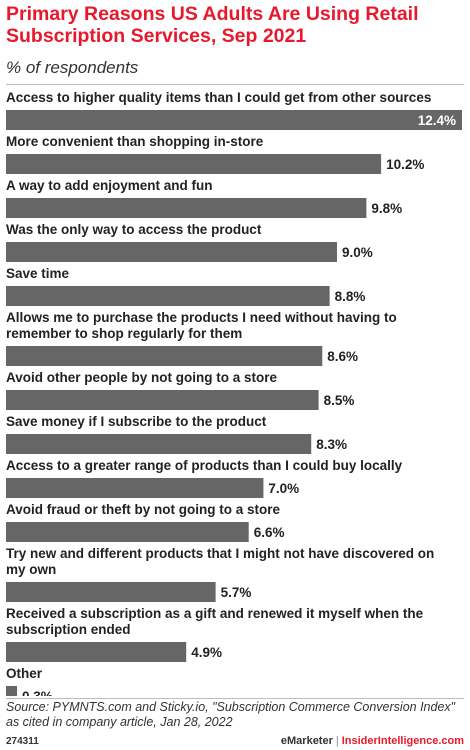  What do you see at coordinates (342, 356) in the screenshot?
I see `value-label: 8.6%` at bounding box center [342, 356].